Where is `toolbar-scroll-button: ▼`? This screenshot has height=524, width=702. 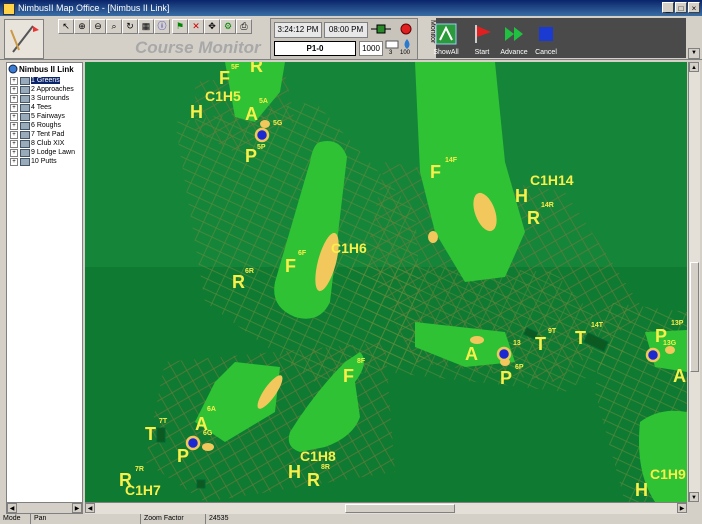
toolbar-scroll-button: ▼ is located at coordinates (694, 53).